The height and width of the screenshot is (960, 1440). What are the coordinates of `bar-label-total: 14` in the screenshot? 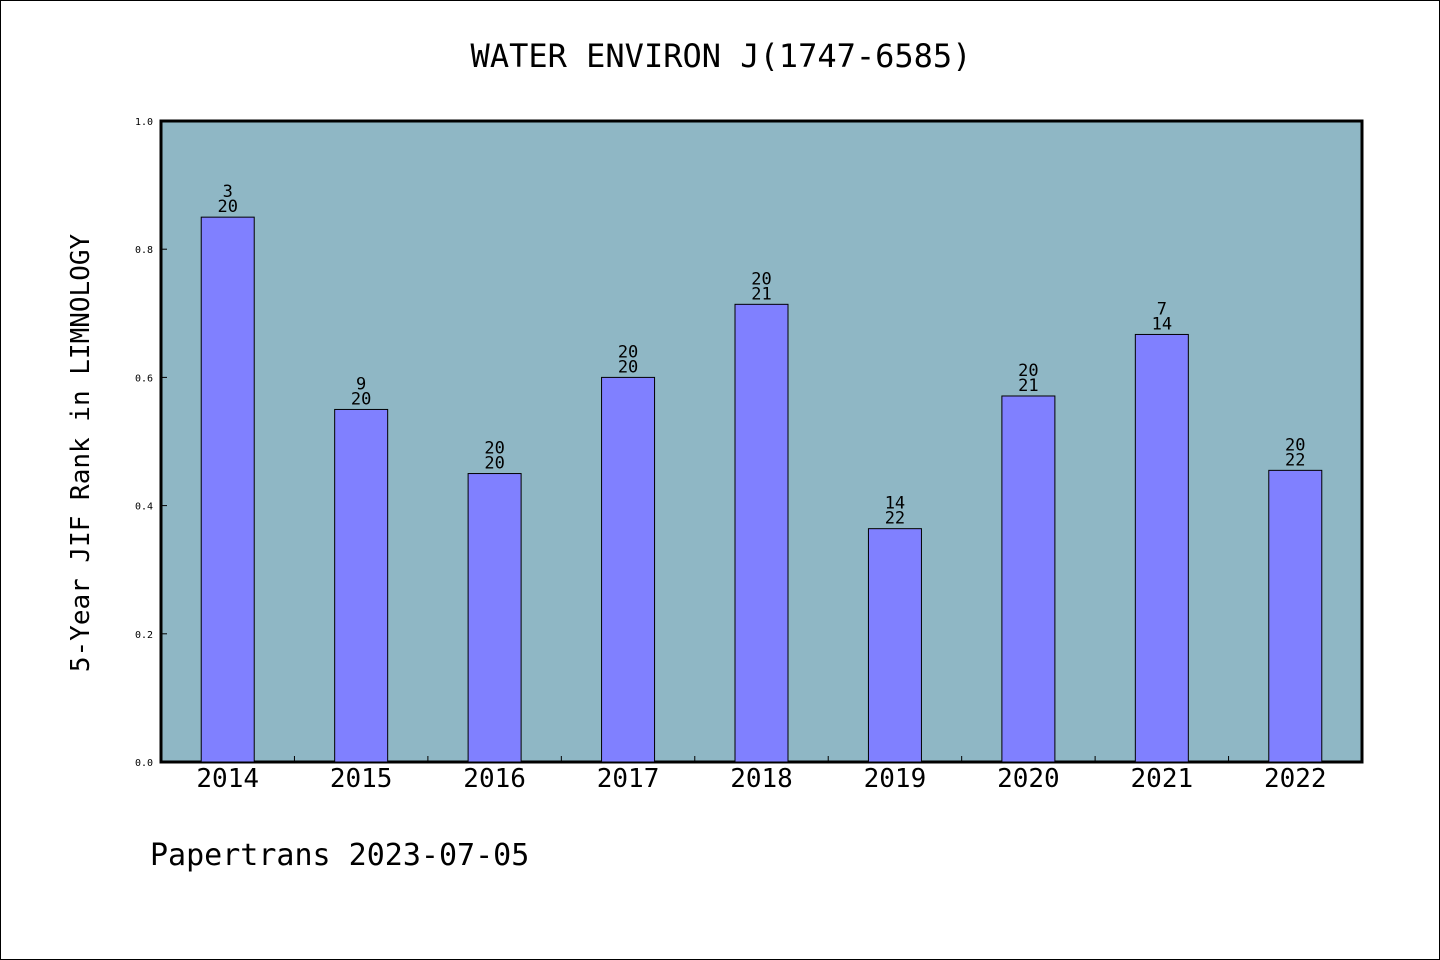 It's located at (1162, 324).